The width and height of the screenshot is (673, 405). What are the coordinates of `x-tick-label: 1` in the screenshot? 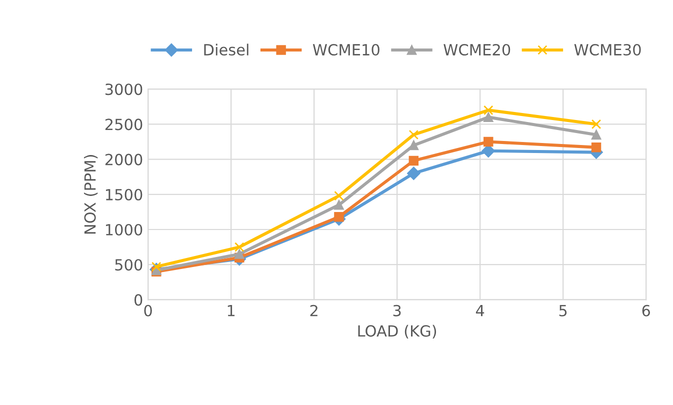 It's located at (231, 310).